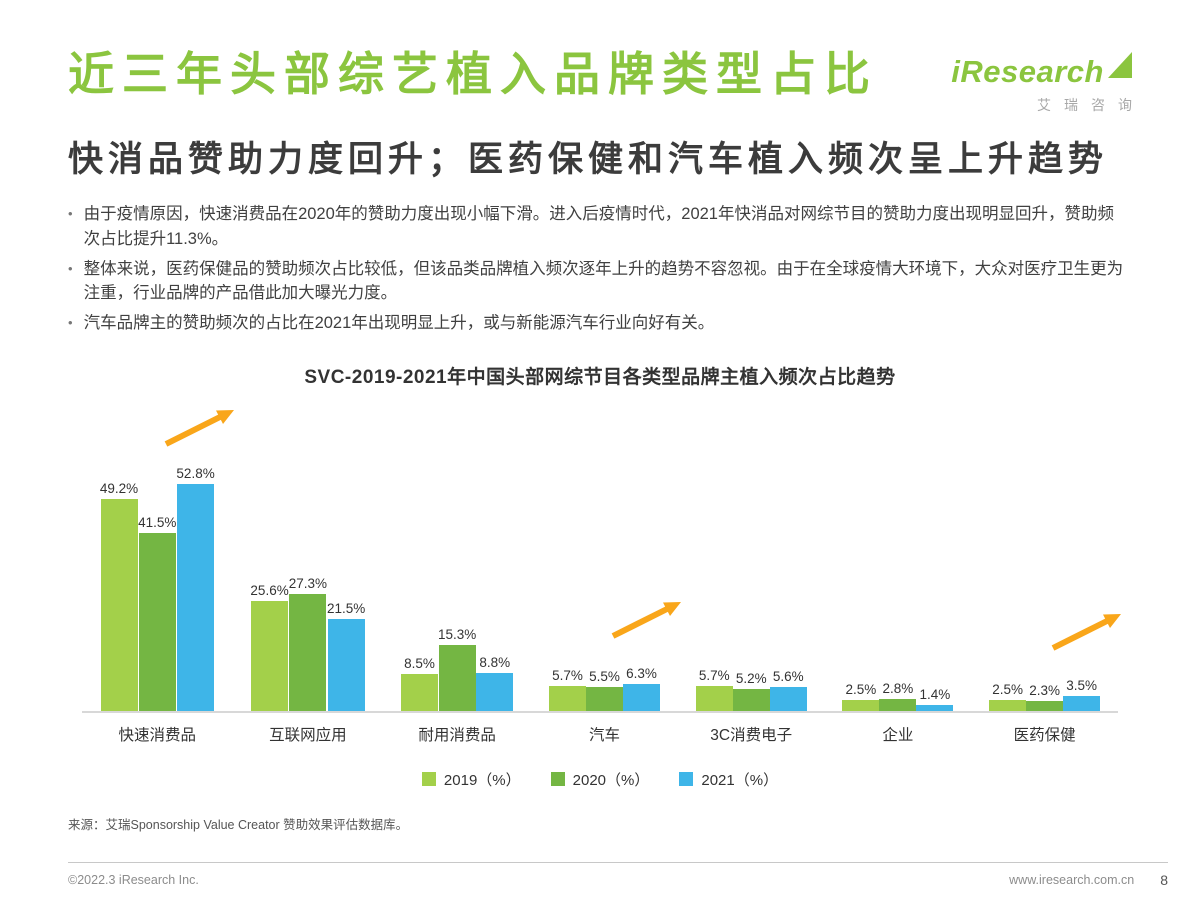 The height and width of the screenshot is (900, 1200). I want to click on bar-group-4: 5.7% 5.5% 6.3% 汽车, so click(614, 672).